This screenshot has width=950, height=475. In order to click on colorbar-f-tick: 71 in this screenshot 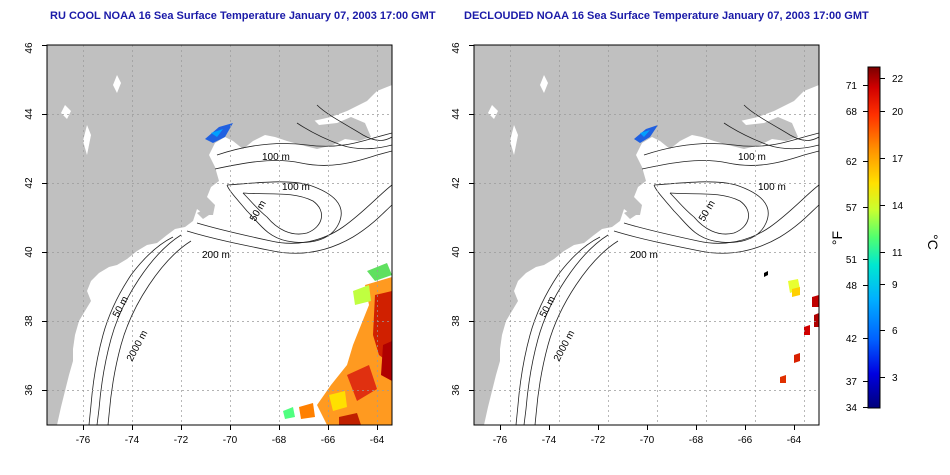, I will do `click(852, 86)`.